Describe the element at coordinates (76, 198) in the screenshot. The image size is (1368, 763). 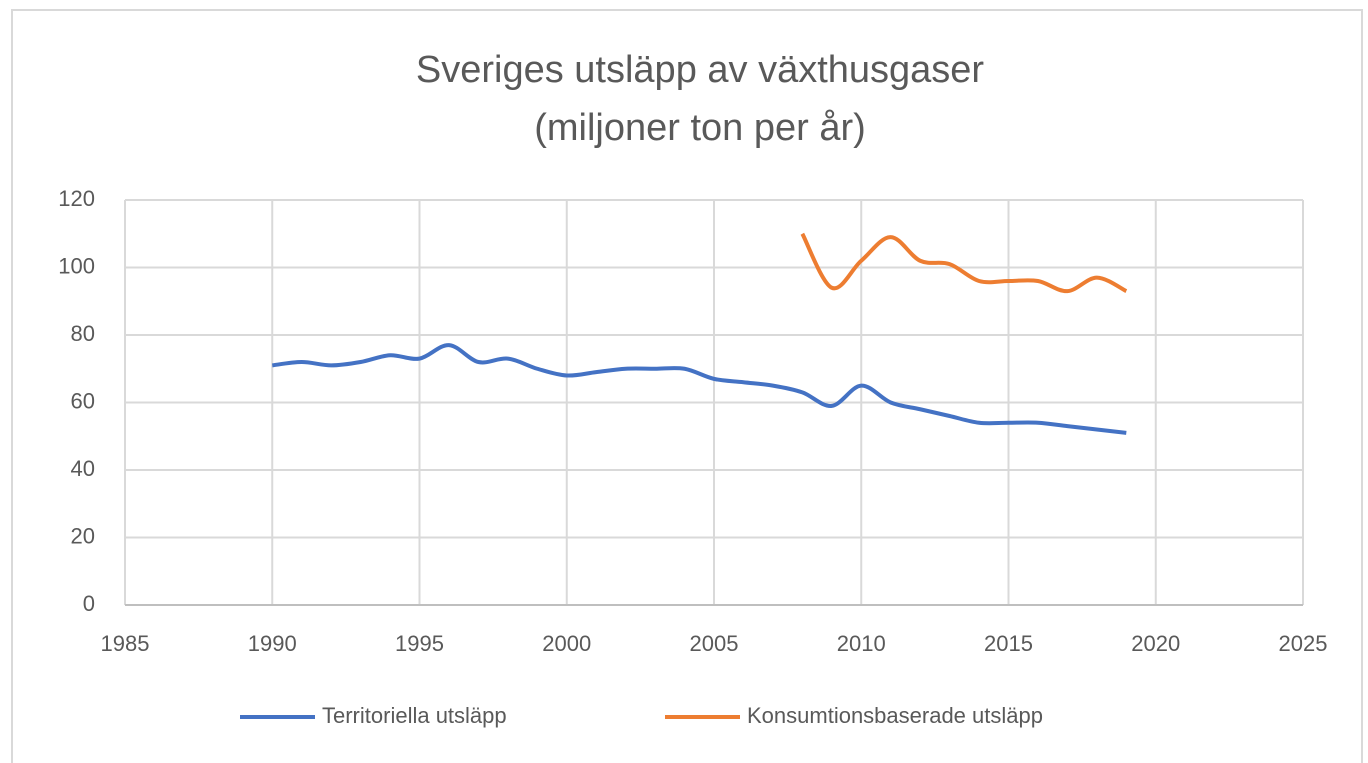
I see `y-tick-label: 120` at that location.